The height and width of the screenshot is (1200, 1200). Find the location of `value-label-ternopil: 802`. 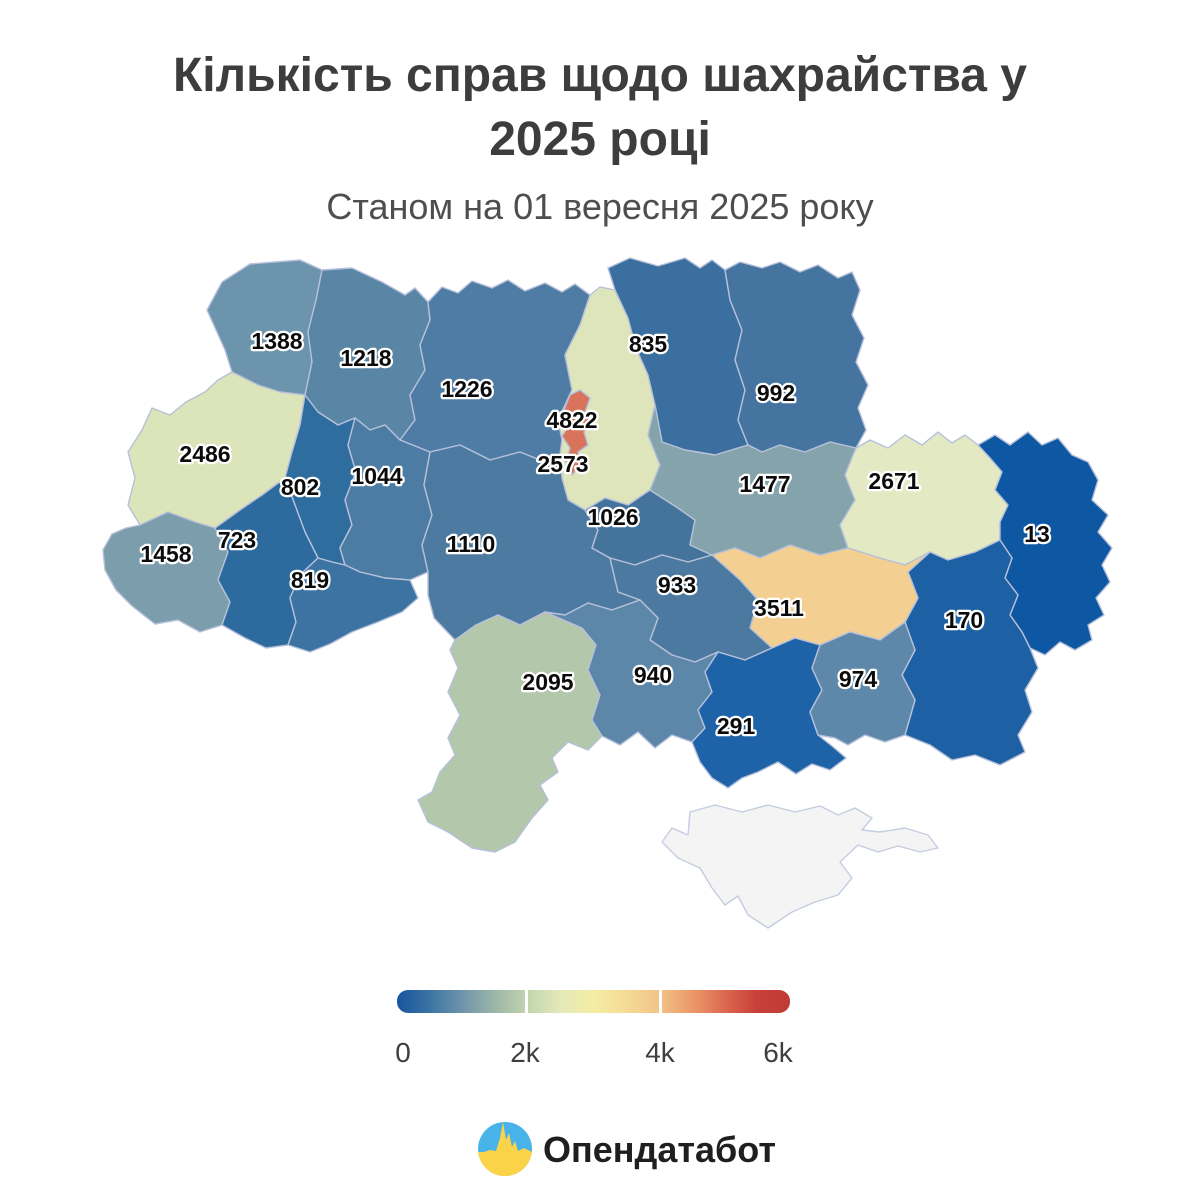

value-label-ternopil: 802 is located at coordinates (300, 487).